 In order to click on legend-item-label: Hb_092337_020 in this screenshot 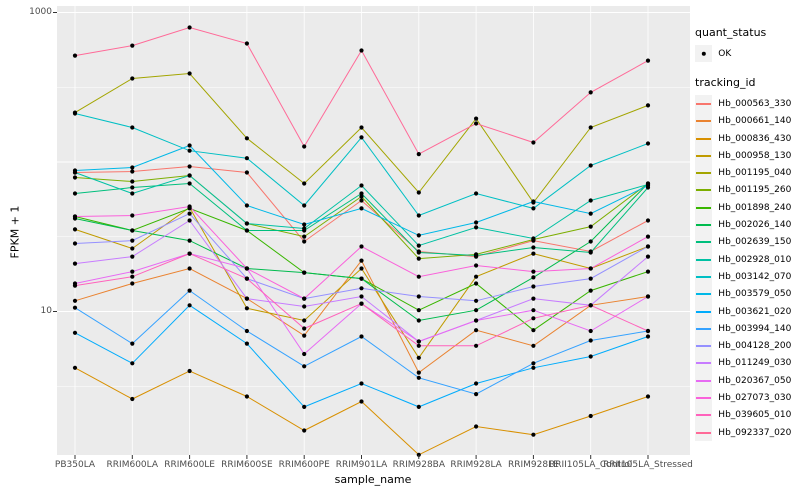, I will do `click(755, 432)`.